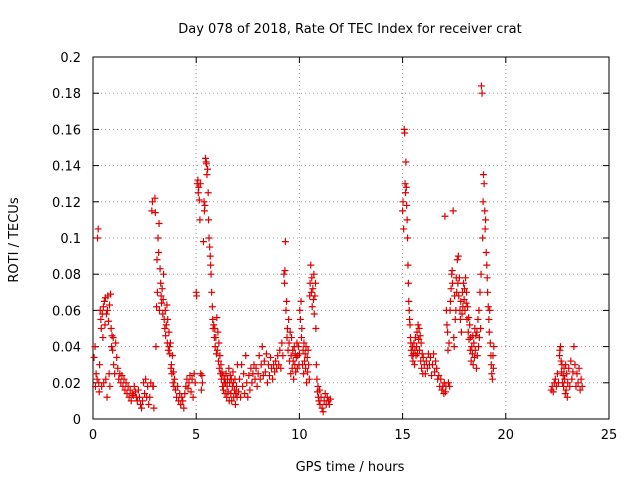 The width and height of the screenshot is (640, 480). What do you see at coordinates (66, 94) in the screenshot?
I see `y-tick-label: 0.18` at bounding box center [66, 94].